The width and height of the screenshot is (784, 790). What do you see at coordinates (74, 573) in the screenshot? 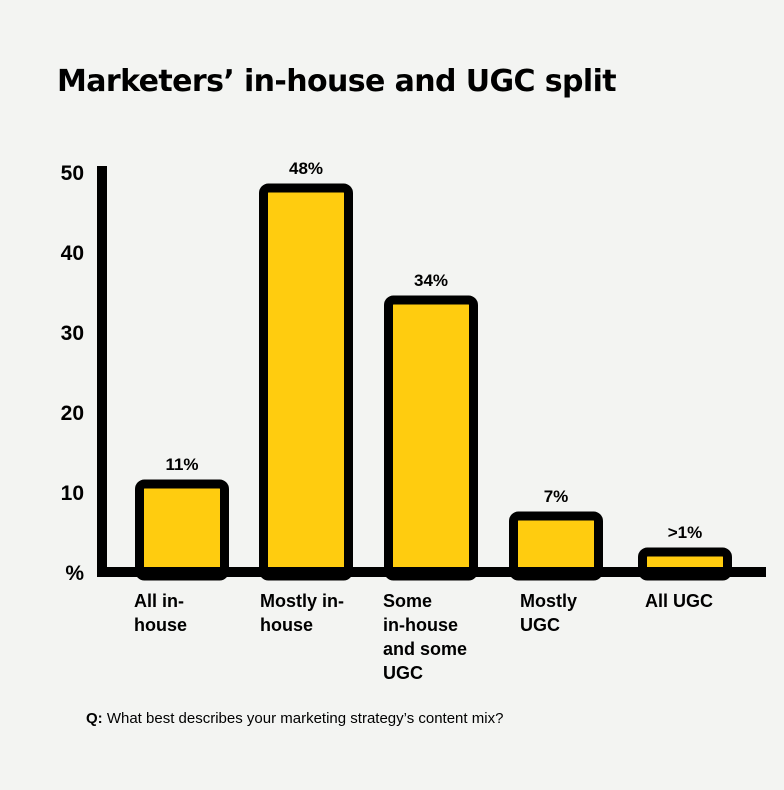
I see `y-axis-unit-label: %` at bounding box center [74, 573].